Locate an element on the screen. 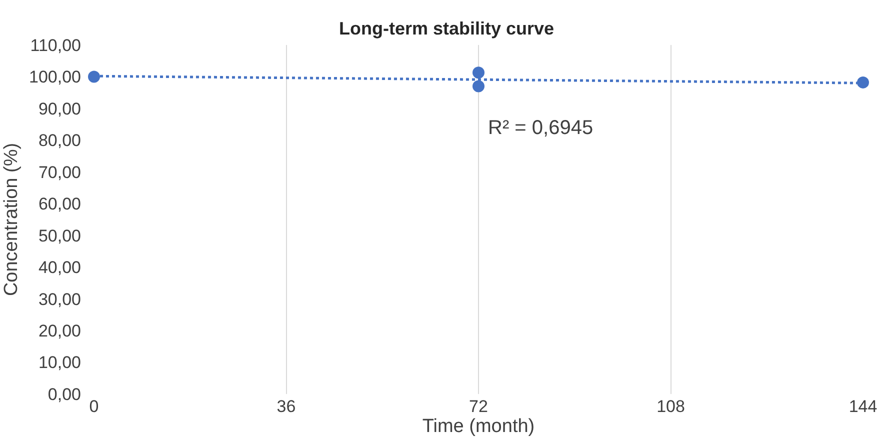  x-tick-label: 36 is located at coordinates (286, 406).